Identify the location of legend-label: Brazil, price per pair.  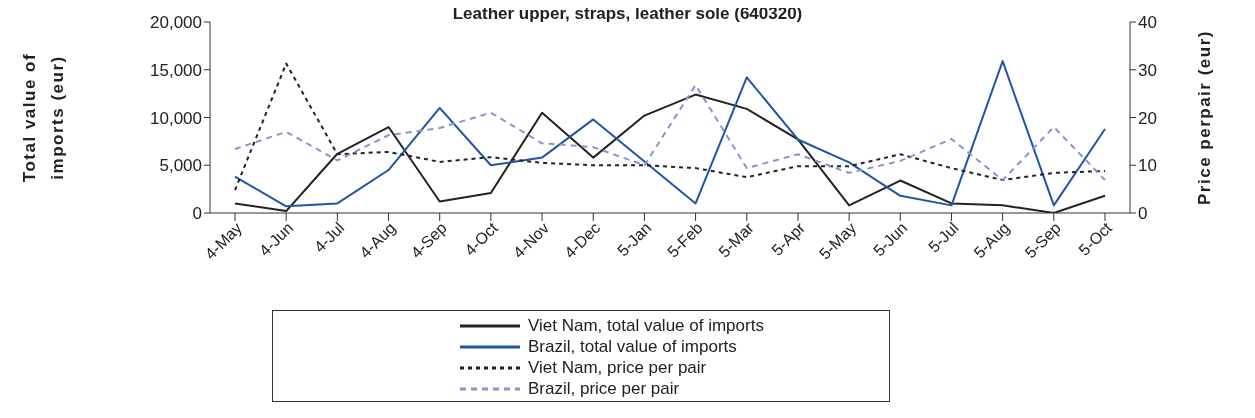
(604, 388).